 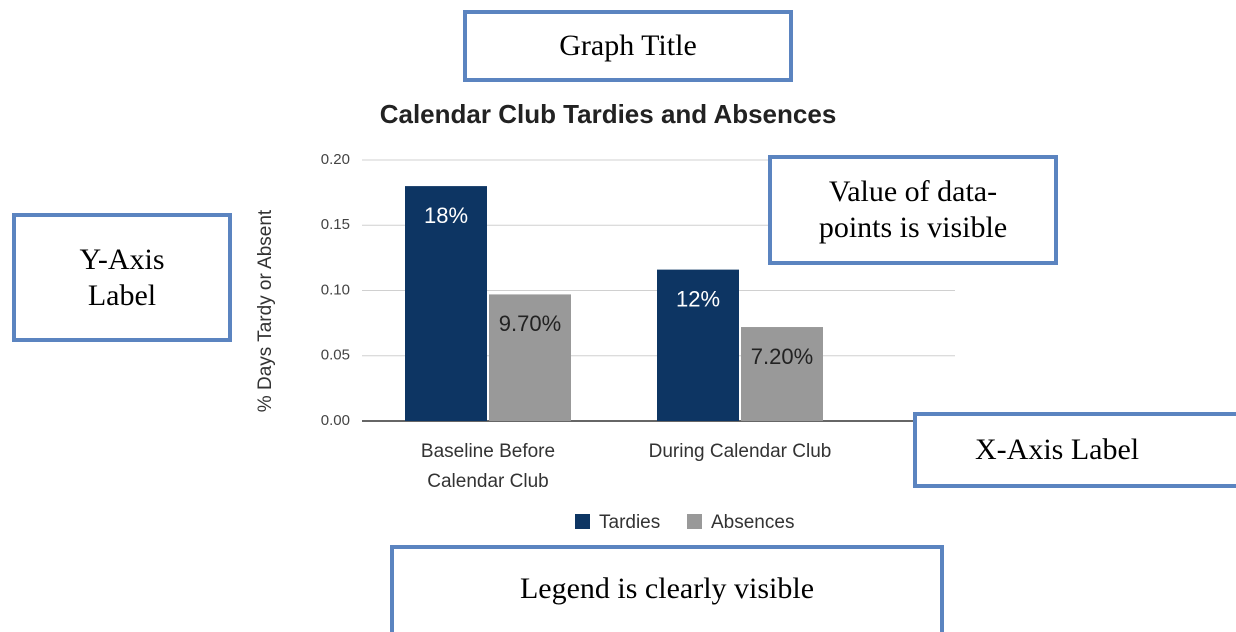 I want to click on annotation-box: Graph Title, so click(x=628, y=46).